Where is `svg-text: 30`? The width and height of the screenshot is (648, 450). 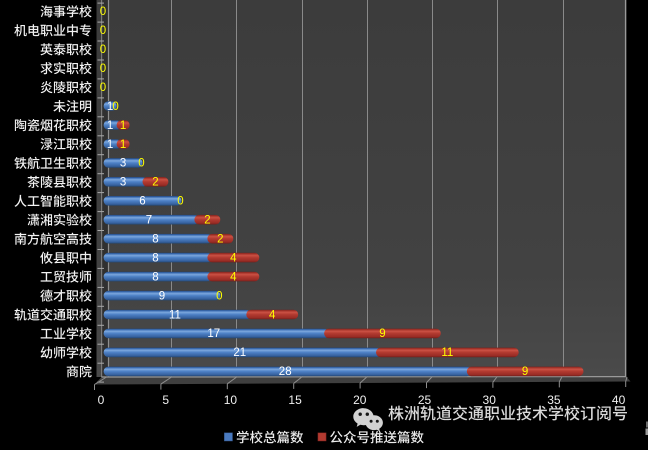 svg-text: 30 is located at coordinates (490, 400).